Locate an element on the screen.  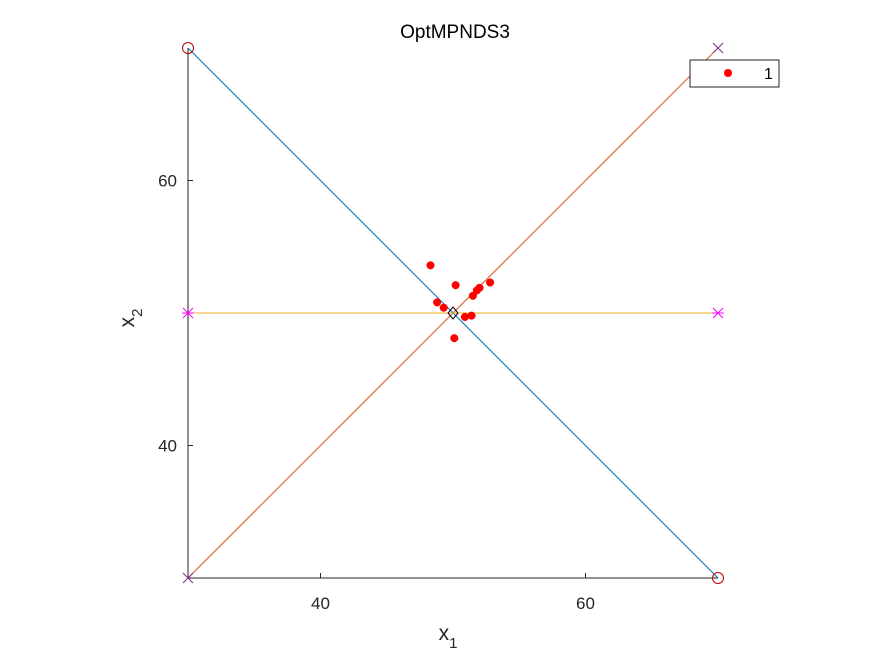
legend: 1 is located at coordinates (734, 73).